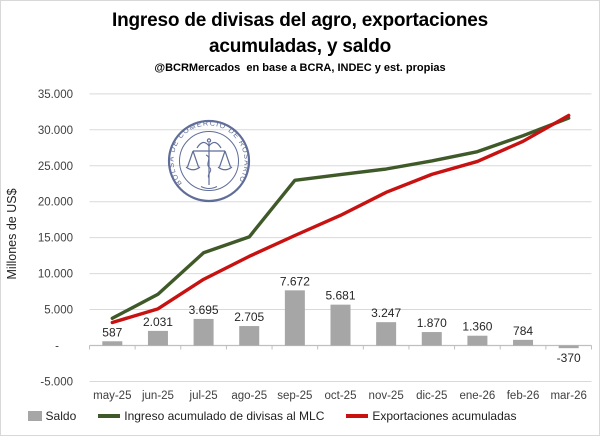 The height and width of the screenshot is (436, 600). Describe the element at coordinates (57, 347) in the screenshot. I see `y-tick-label: -` at that location.